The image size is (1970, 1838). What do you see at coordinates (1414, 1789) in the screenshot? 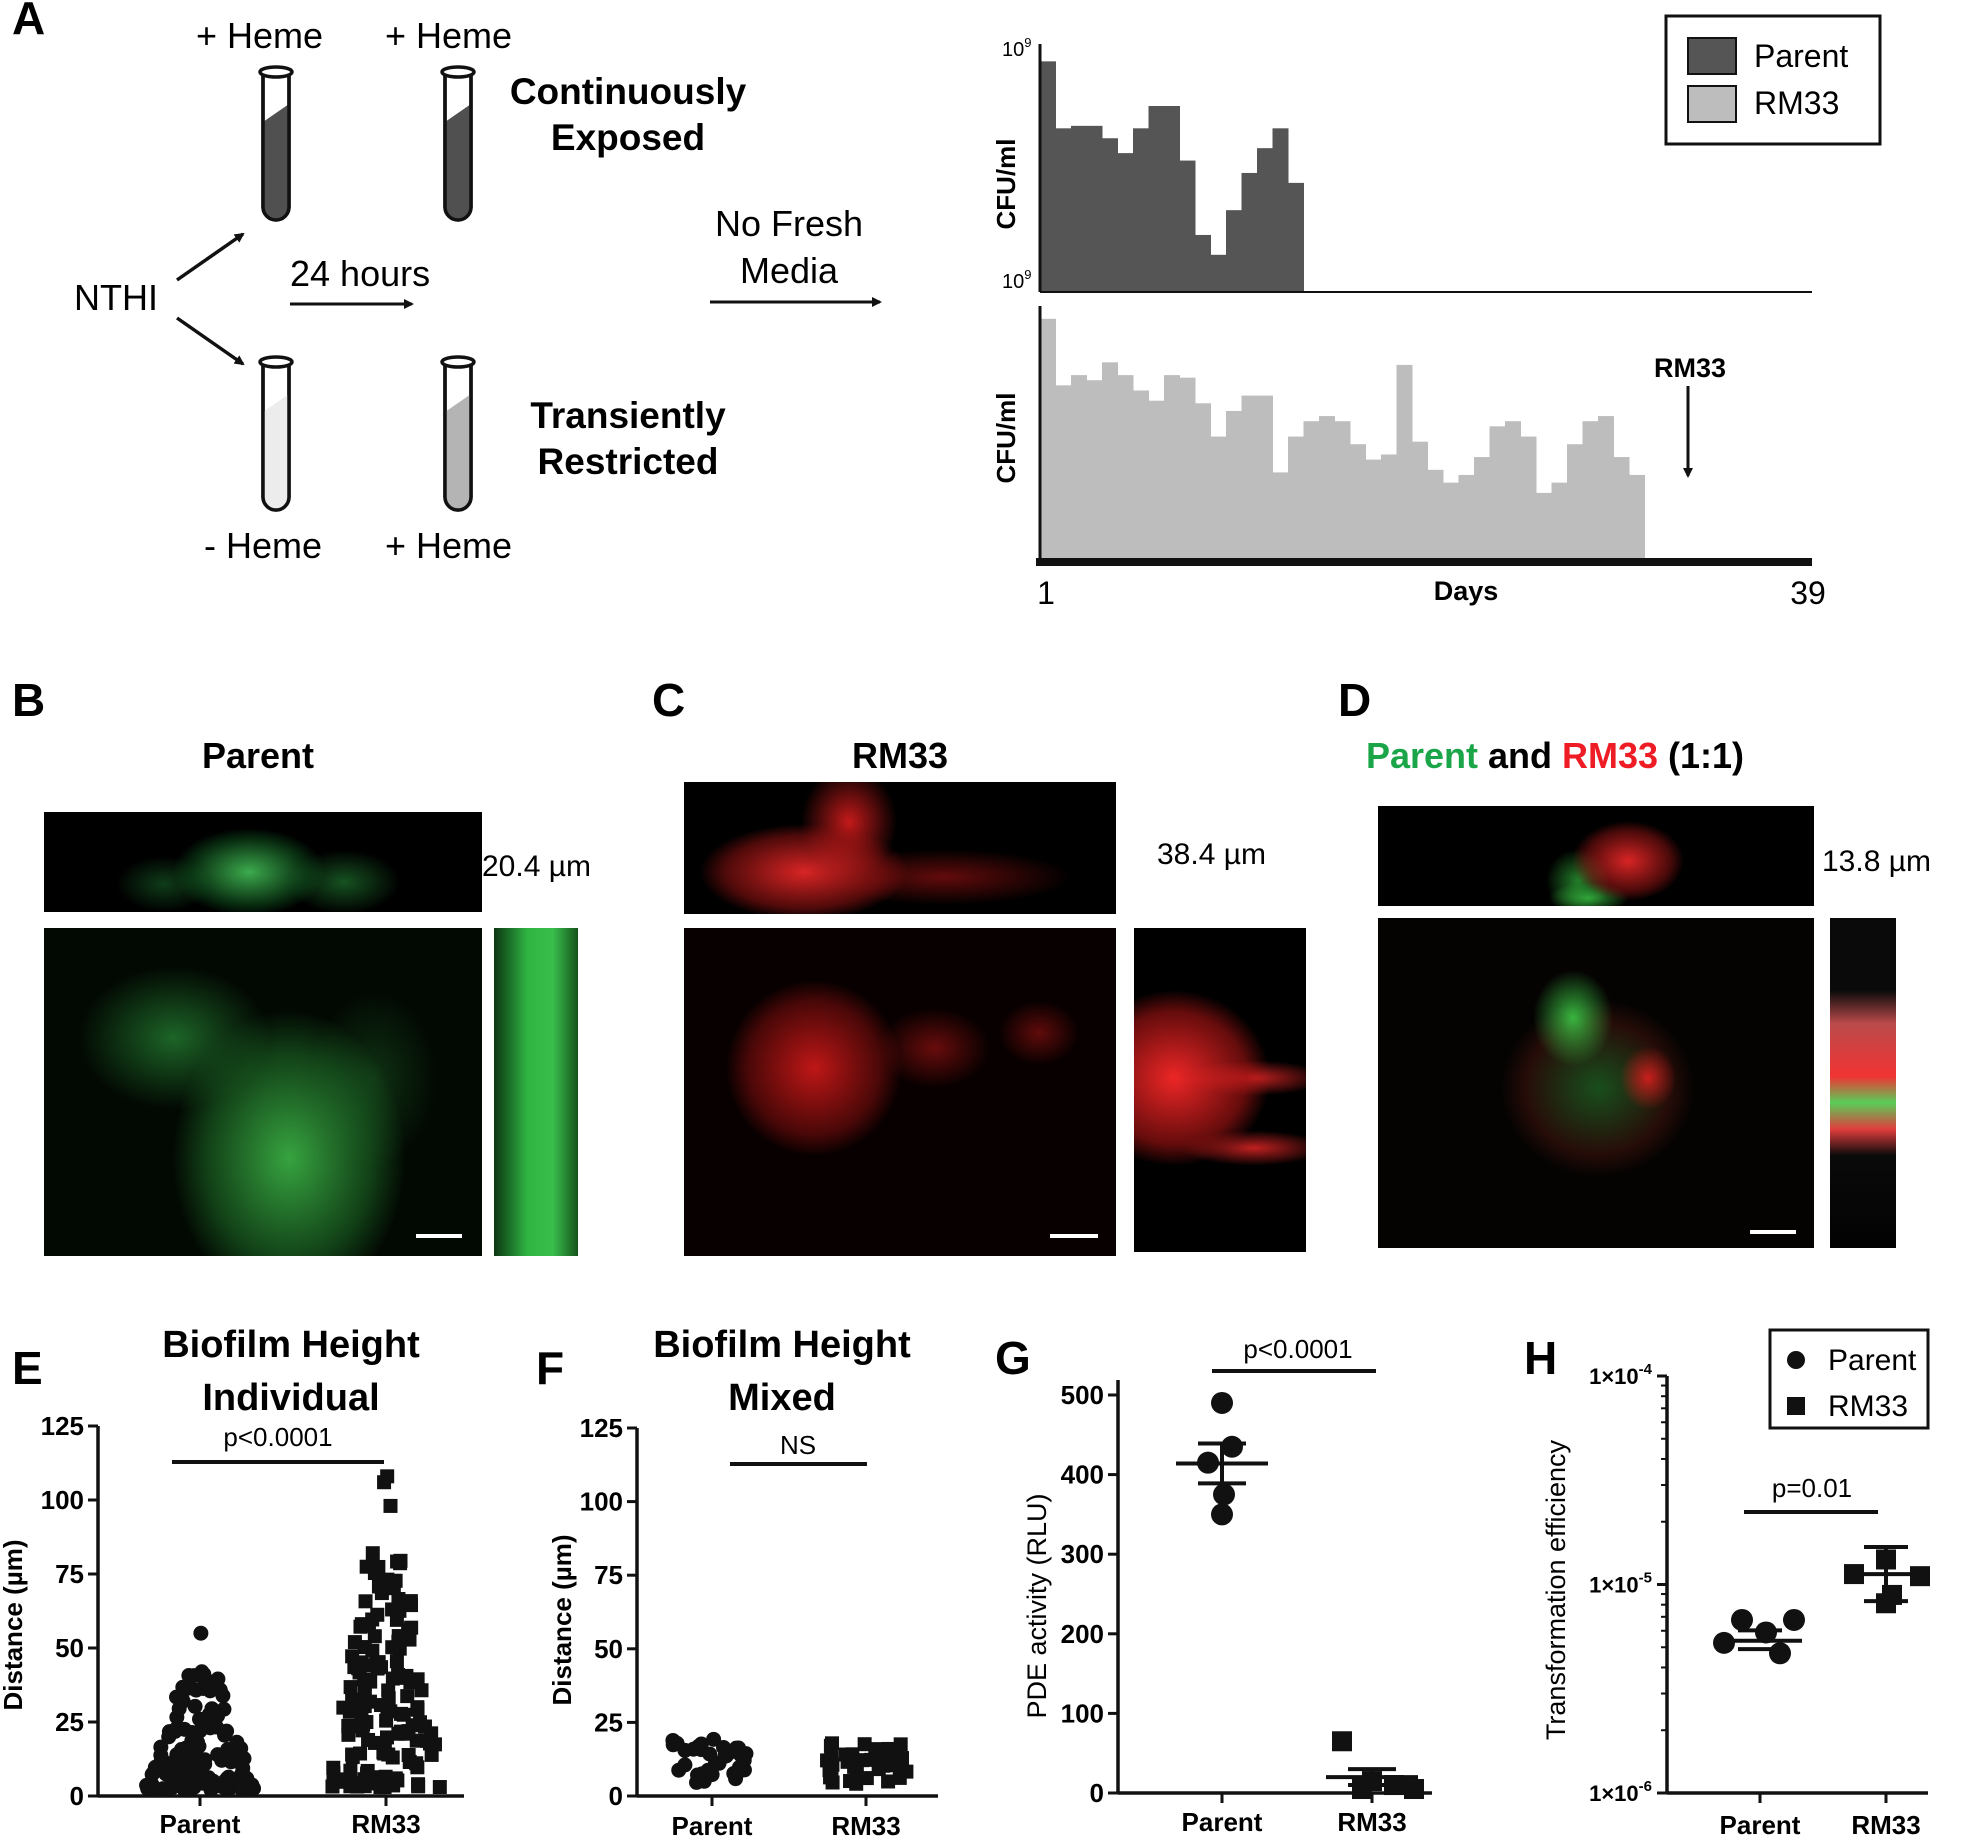
I see `panel-g-rm33-point` at bounding box center [1414, 1789].